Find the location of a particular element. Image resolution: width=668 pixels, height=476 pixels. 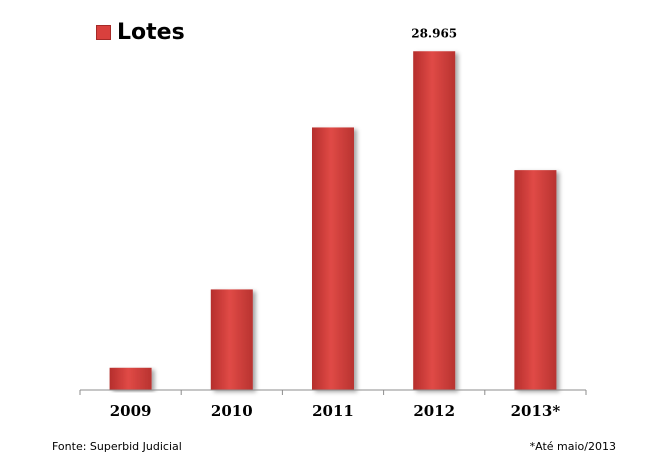

x-tick-label: 2012 is located at coordinates (434, 411).